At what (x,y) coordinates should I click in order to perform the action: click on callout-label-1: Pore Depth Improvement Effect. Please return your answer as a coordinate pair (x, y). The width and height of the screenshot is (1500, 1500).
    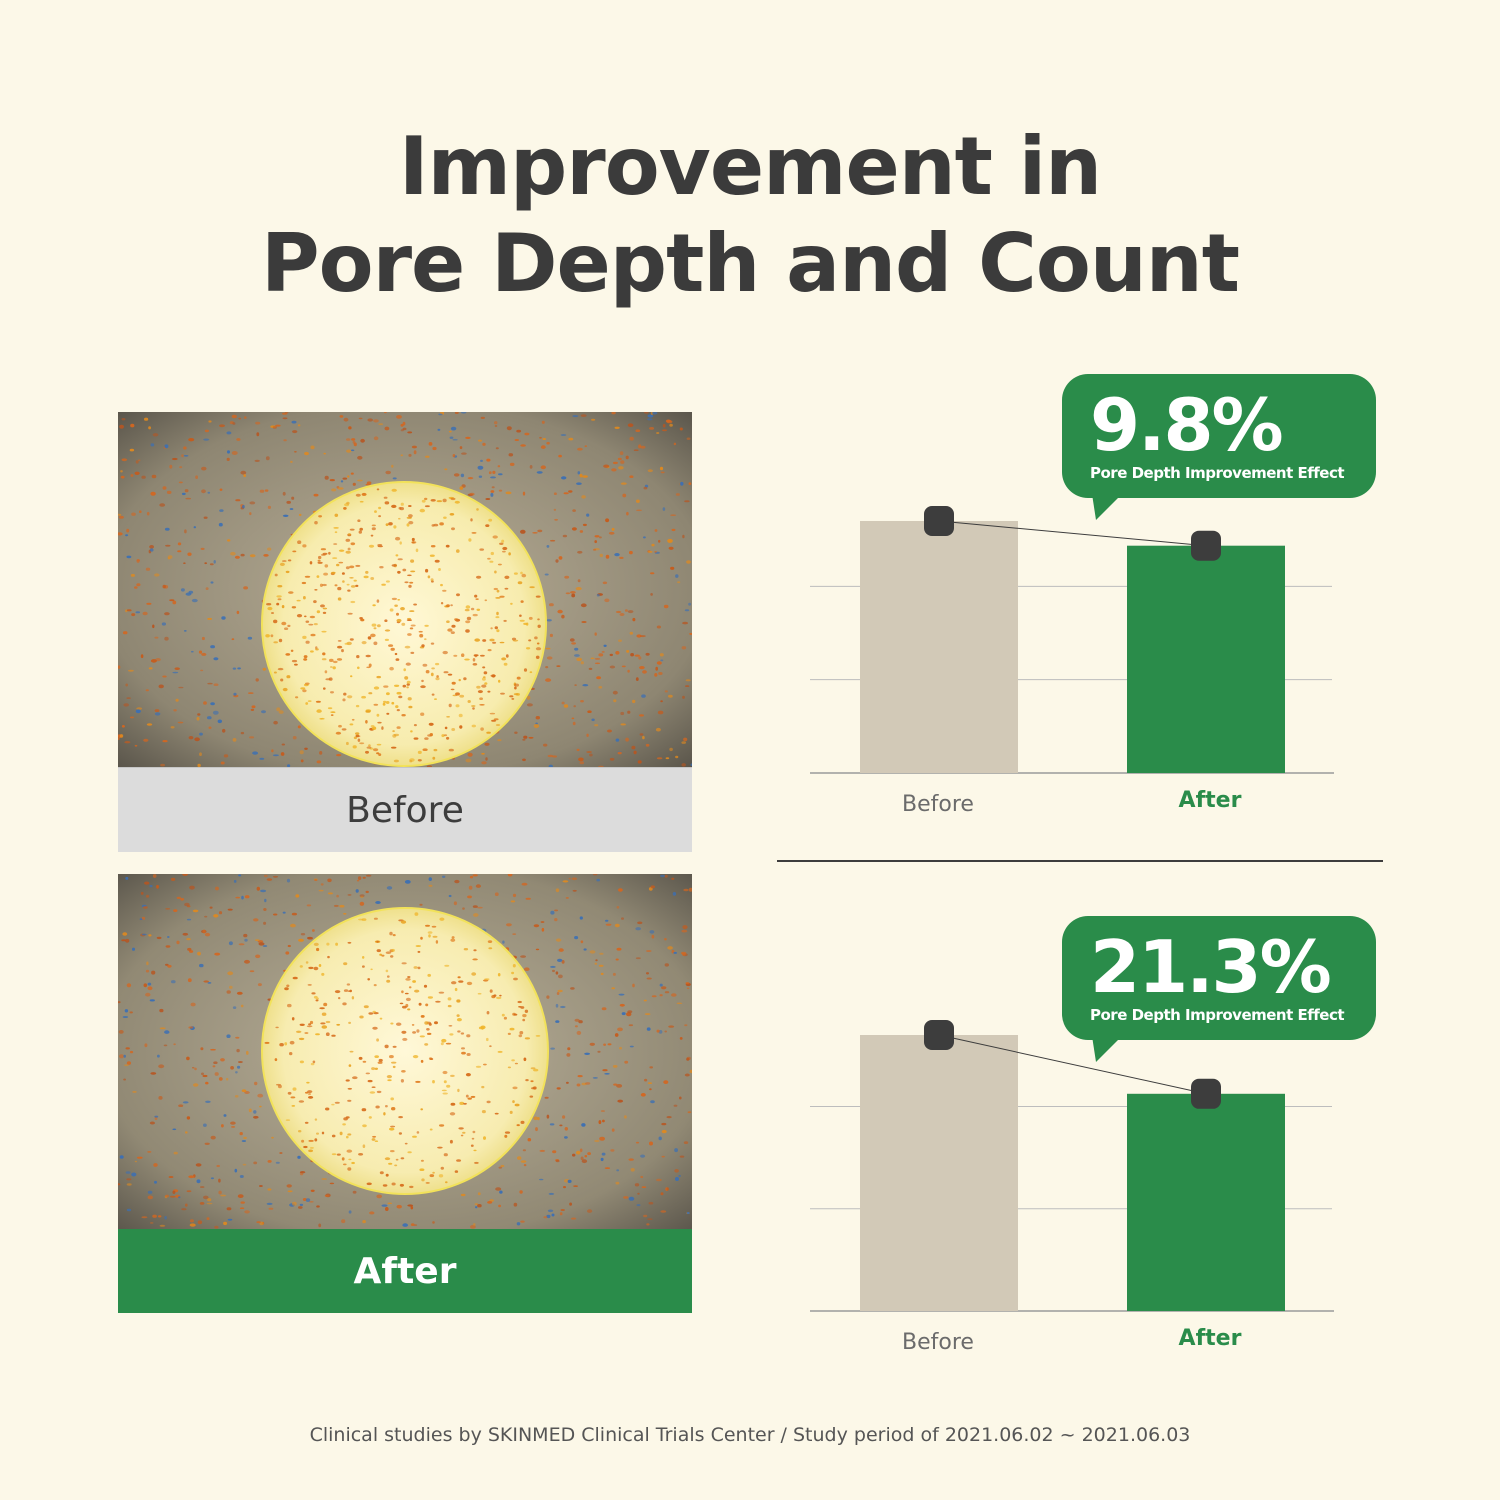
    Looking at the image, I should click on (1217, 473).